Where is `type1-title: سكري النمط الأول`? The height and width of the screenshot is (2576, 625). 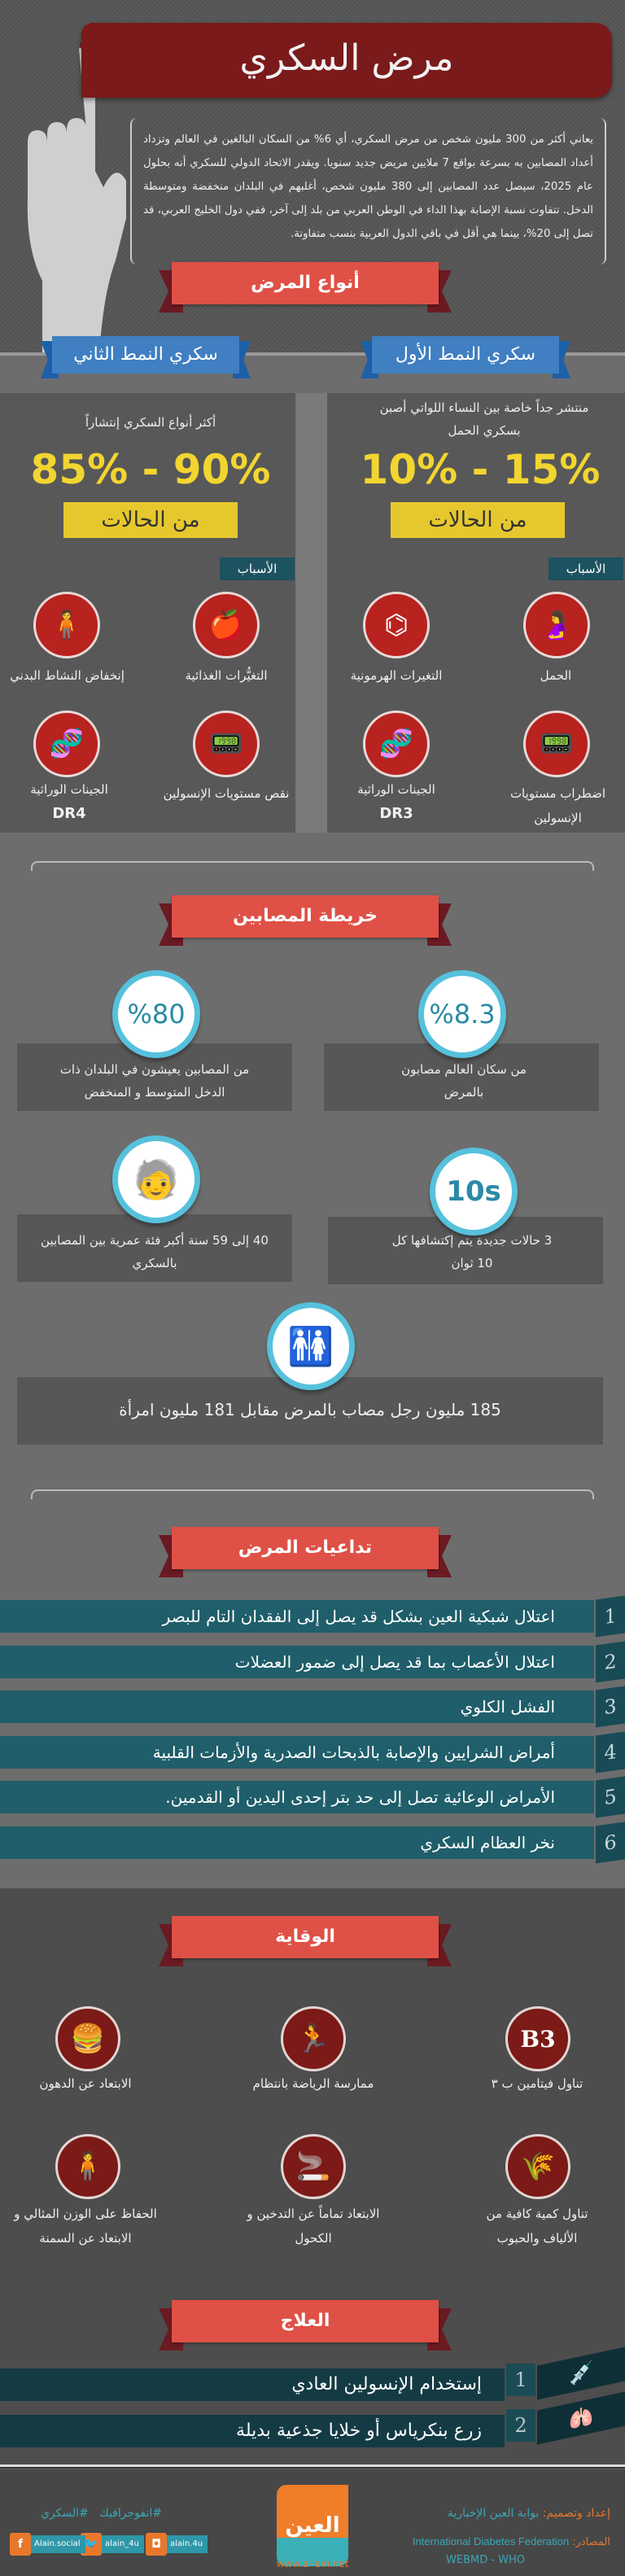
type1-title: سكري النمط الأول is located at coordinates (465, 355).